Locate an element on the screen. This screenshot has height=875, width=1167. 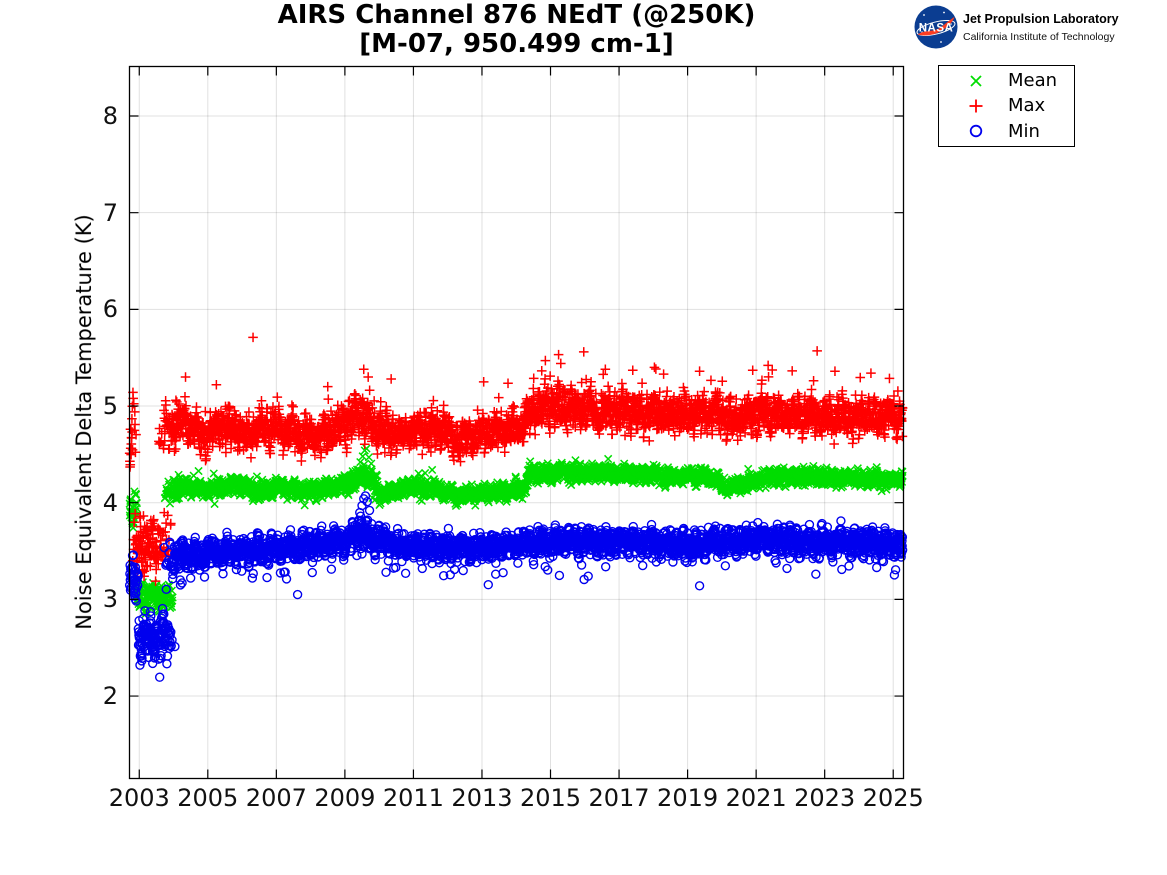
nasa-logo: NASA is located at coordinates (936, 27).